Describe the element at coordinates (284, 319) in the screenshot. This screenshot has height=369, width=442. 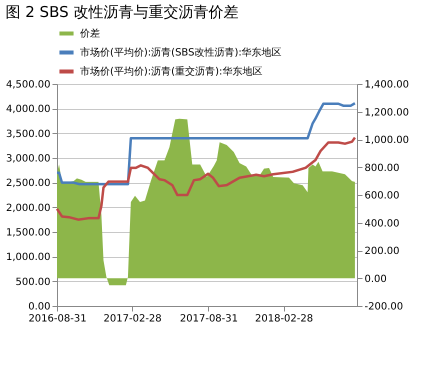
I see `x-tick-label: 2018-02-28` at that location.